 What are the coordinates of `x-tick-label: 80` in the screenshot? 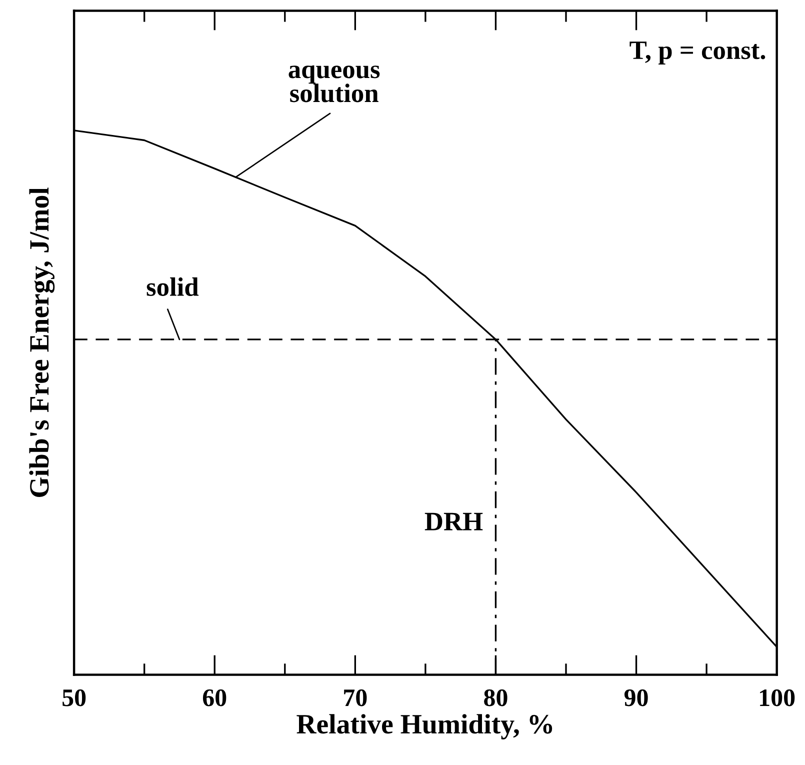 It's located at (496, 697).